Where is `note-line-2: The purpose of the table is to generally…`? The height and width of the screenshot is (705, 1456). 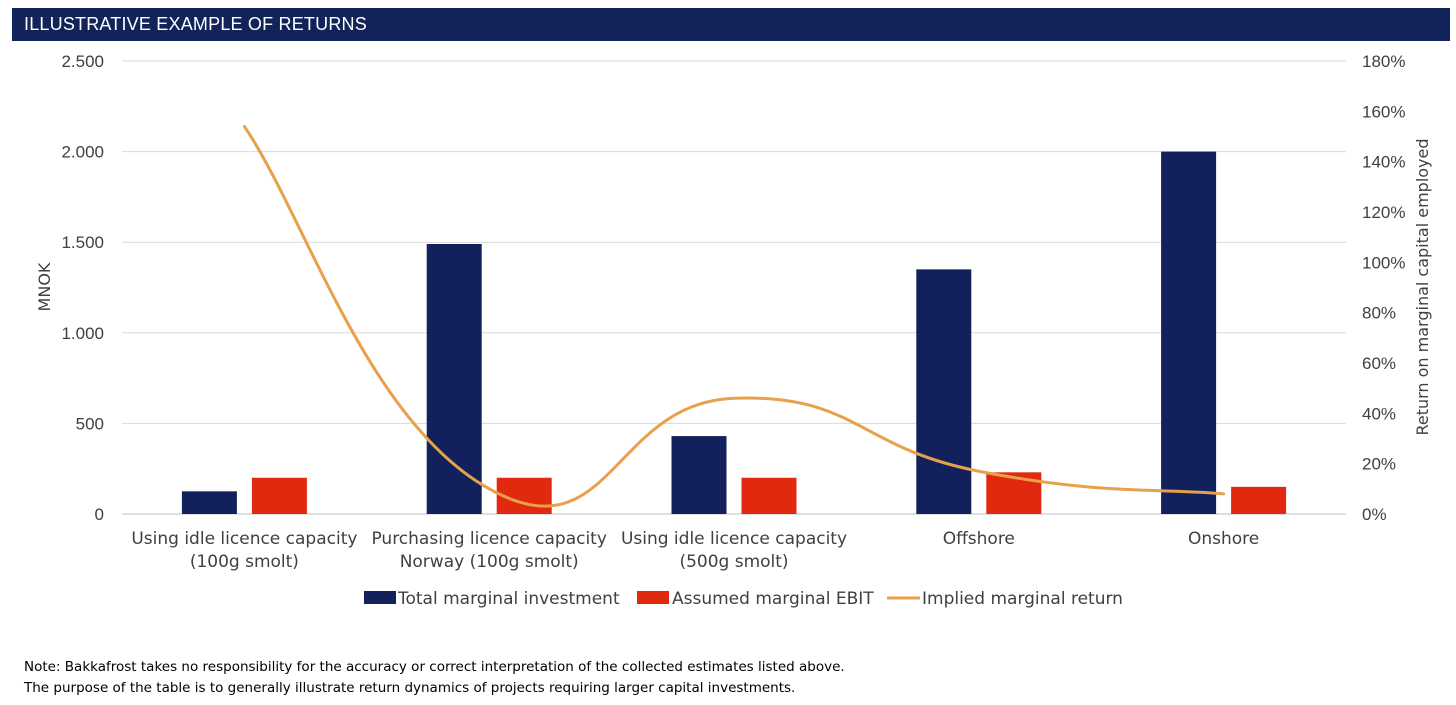 note-line-2: The purpose of the table is to generally… is located at coordinates (410, 688).